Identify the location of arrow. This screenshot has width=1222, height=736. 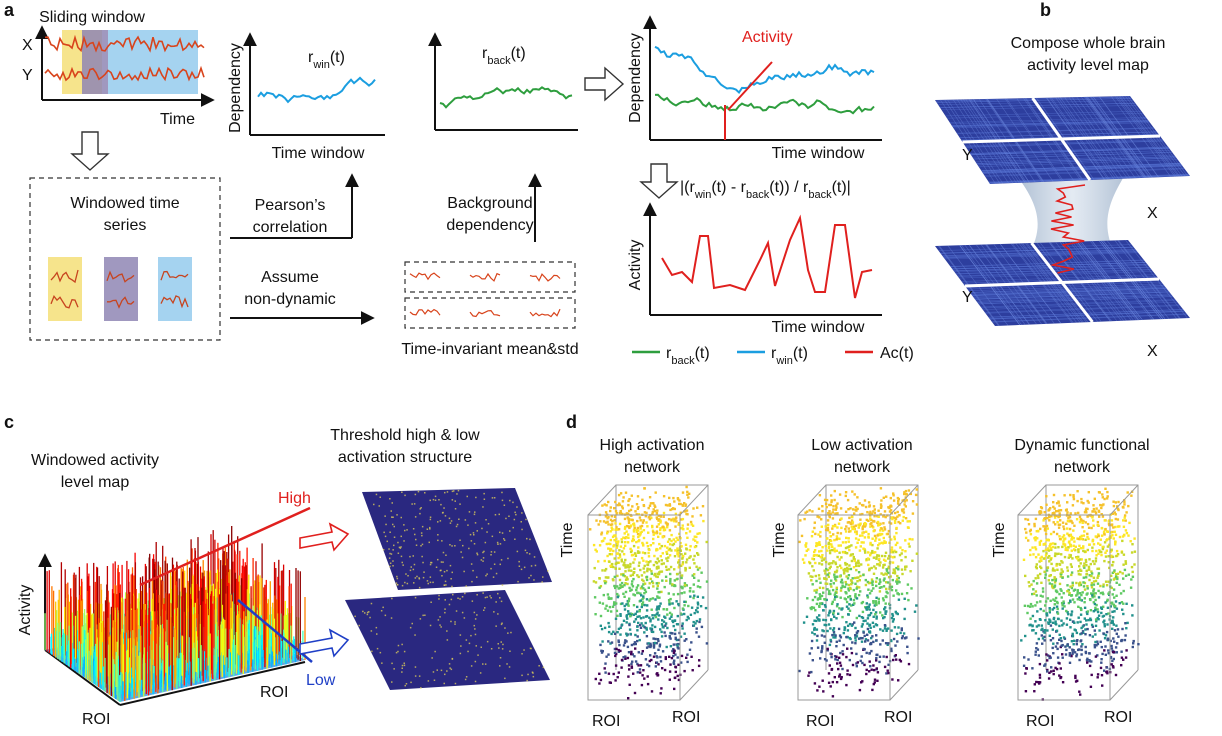
(604, 84).